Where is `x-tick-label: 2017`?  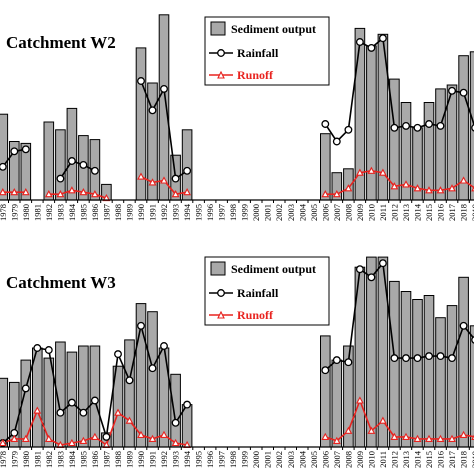
x-tick-label: 2017 is located at coordinates (452, 212).